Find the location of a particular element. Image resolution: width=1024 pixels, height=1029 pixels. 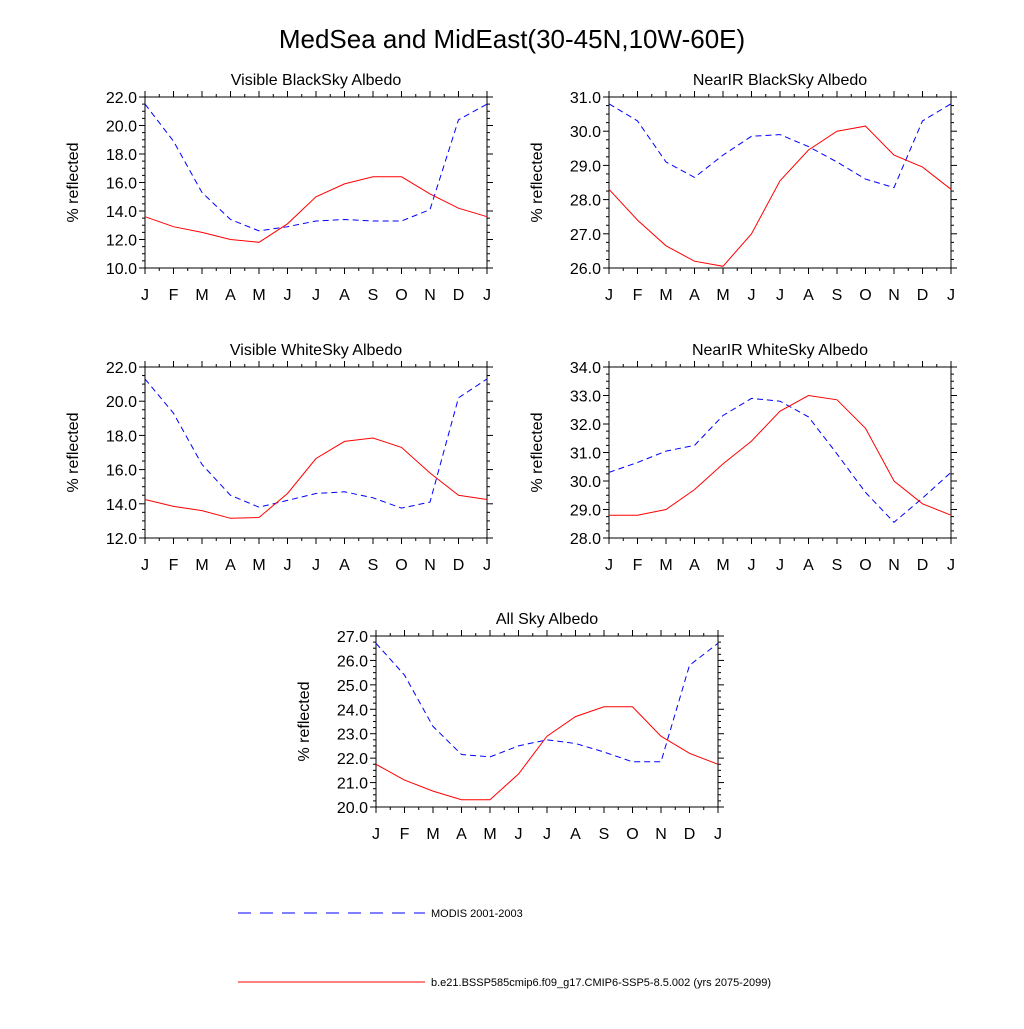

y-tick-label: 10.0 is located at coordinates (121, 269).